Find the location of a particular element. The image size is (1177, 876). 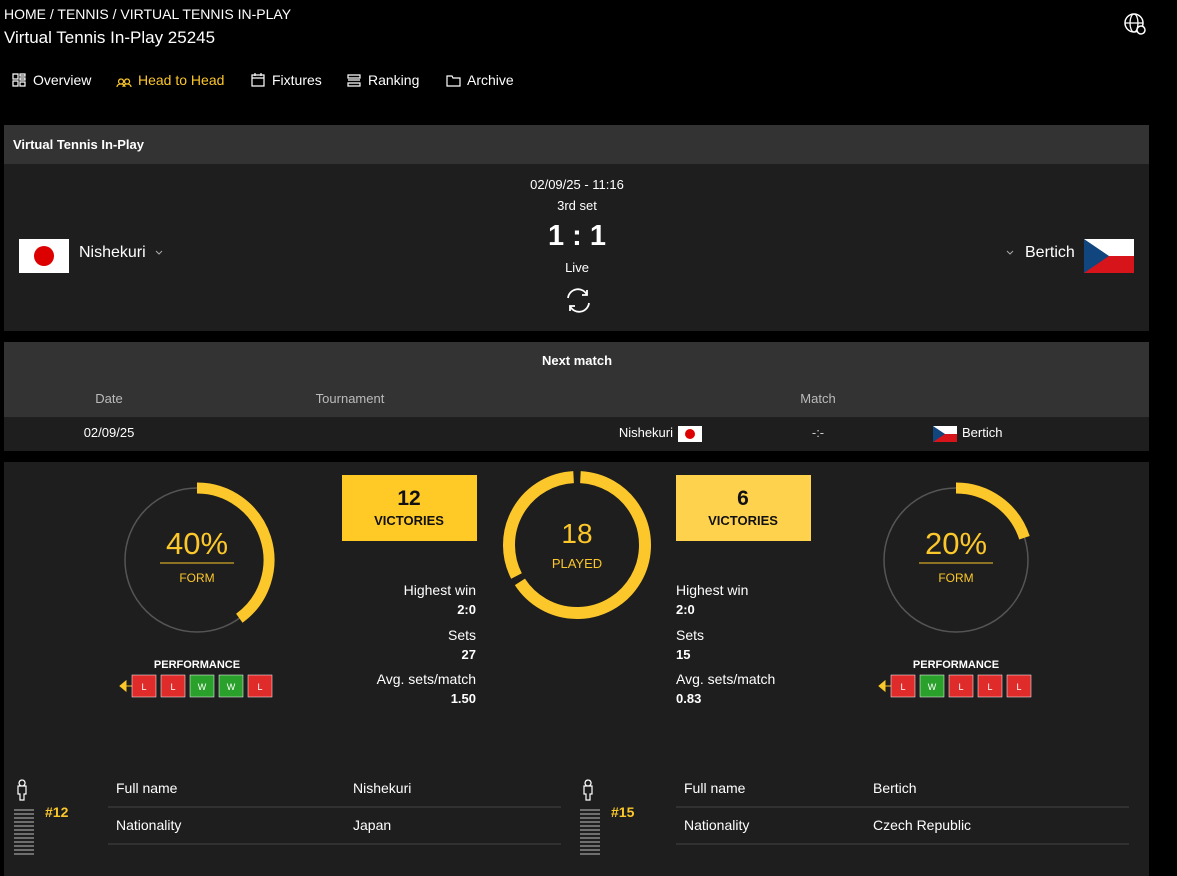

stat-label: Highest win is located at coordinates (712, 590).